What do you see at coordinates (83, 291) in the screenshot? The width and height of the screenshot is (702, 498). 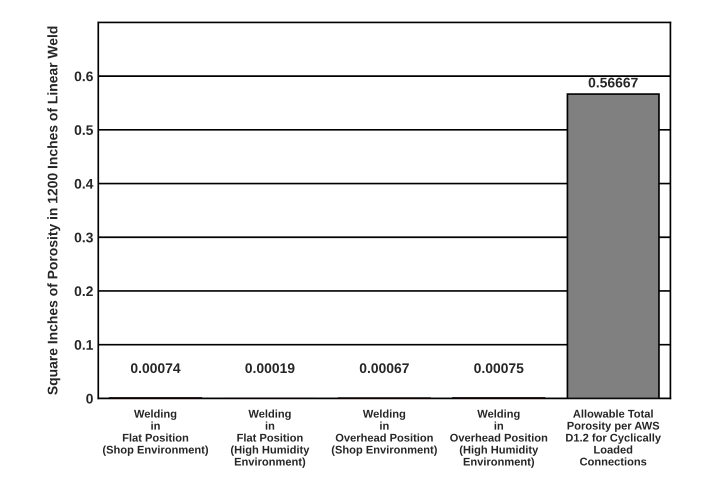 I see `y-tick-label: 0.2` at bounding box center [83, 291].